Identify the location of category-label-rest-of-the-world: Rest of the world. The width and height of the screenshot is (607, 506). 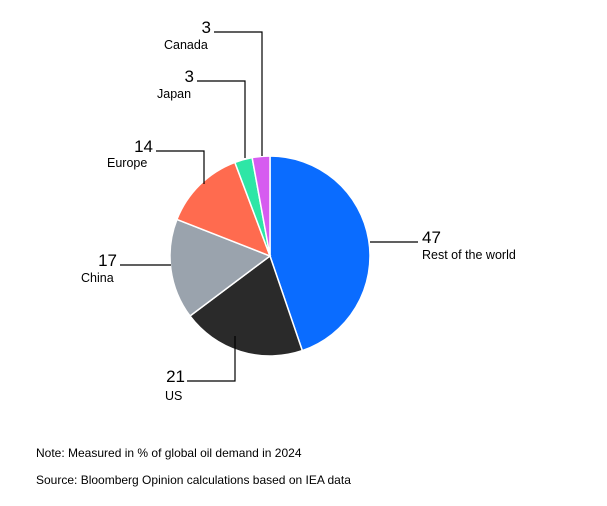
(469, 255).